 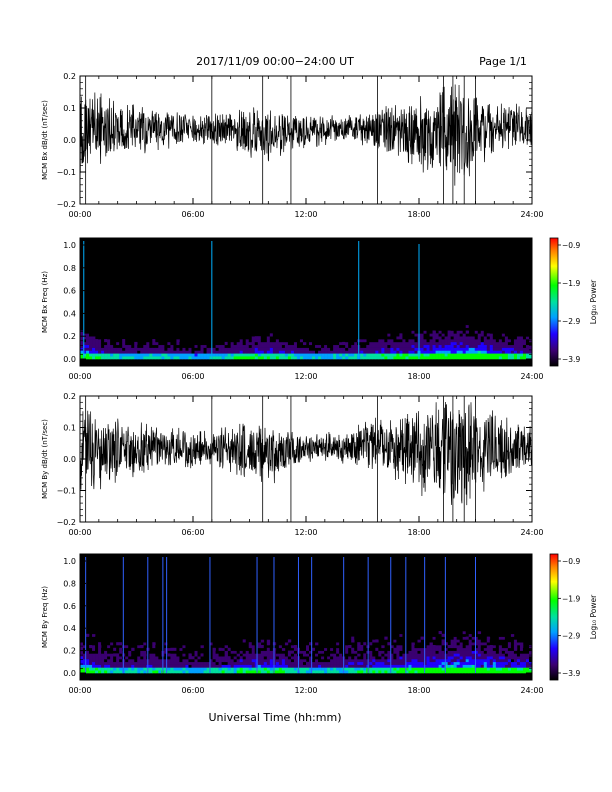 I want to click on x-tick-label: 24:00, so click(x=531, y=376).